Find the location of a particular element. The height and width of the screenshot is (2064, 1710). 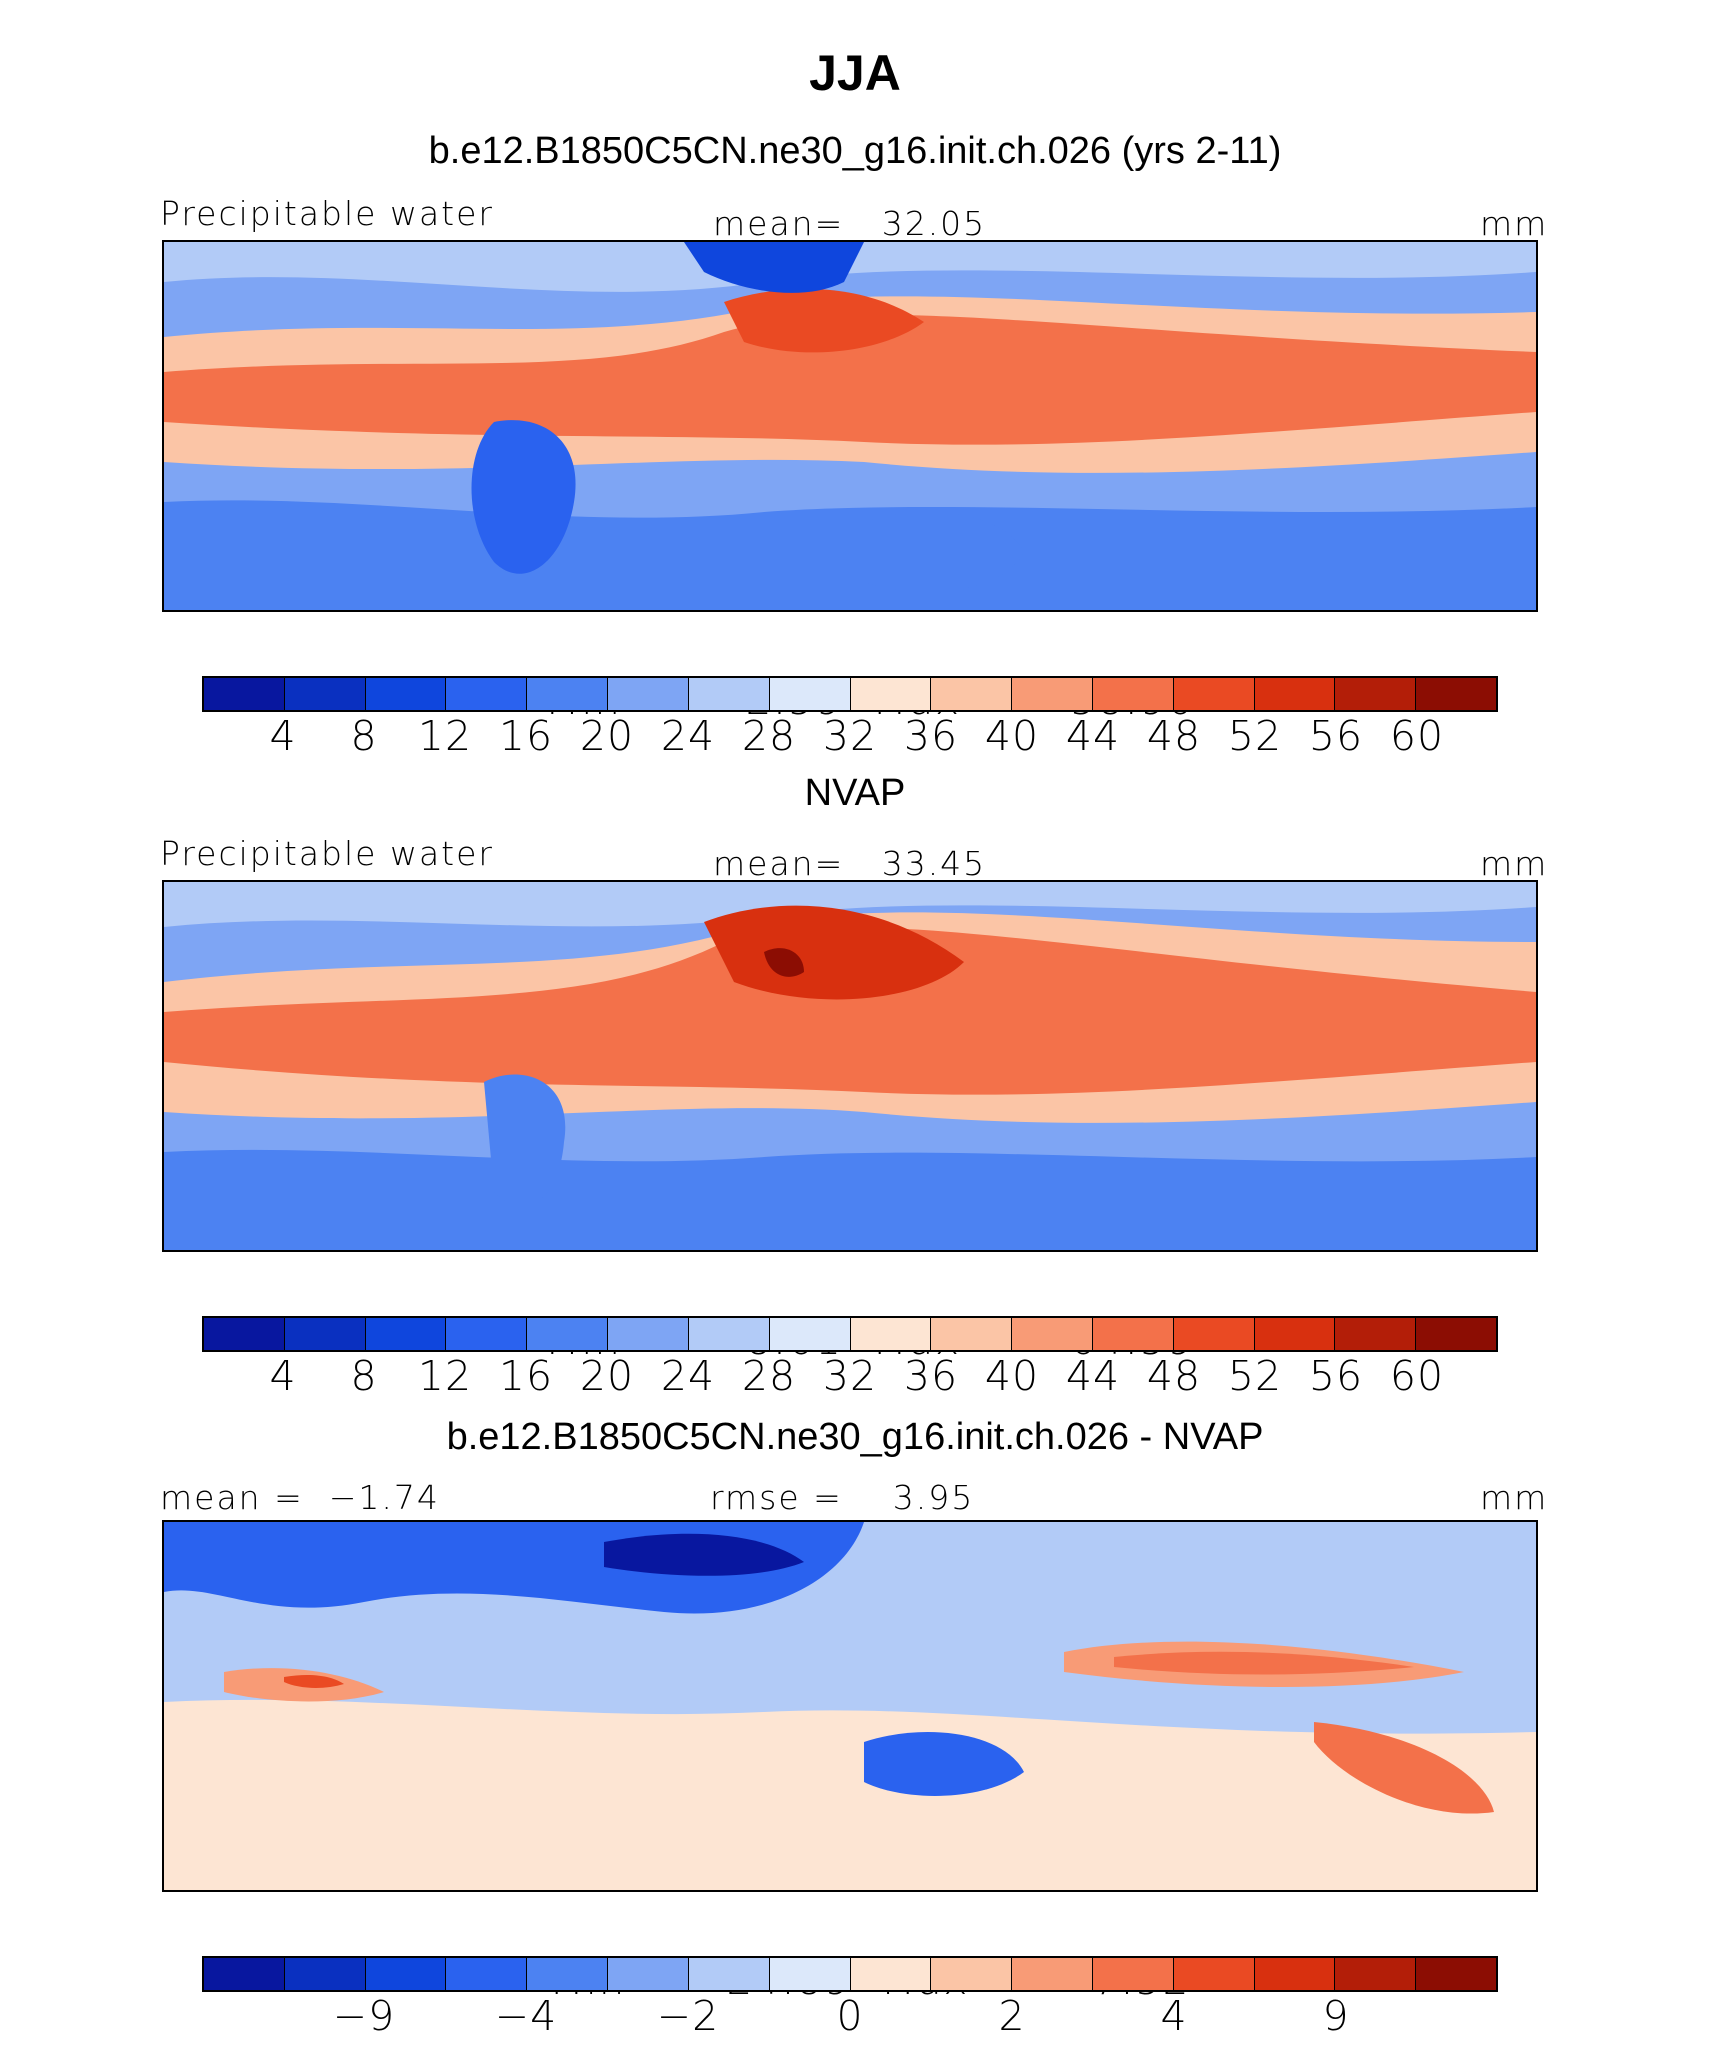

panel3-map is located at coordinates (850, 1706).